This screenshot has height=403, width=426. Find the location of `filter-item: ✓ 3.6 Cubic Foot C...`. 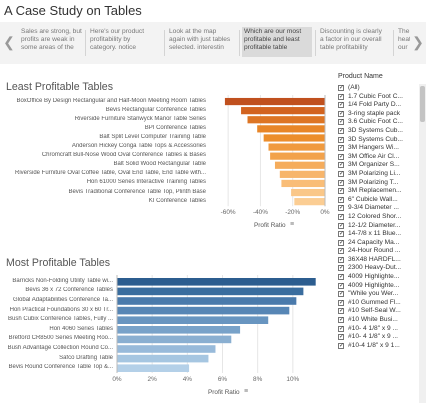

filter-item: ✓ 3.6 Cubic Foot C... is located at coordinates (376, 122).